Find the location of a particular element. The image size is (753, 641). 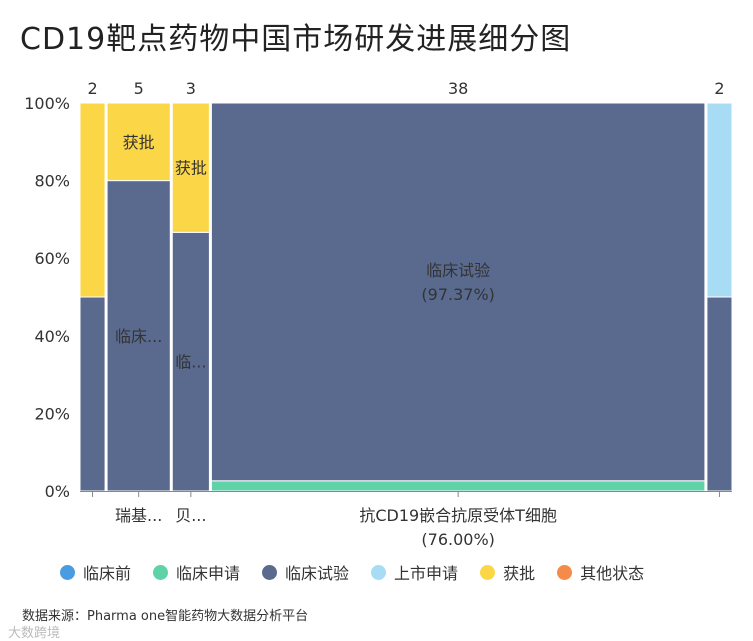

legend-item: 其他状态 is located at coordinates (600, 572).